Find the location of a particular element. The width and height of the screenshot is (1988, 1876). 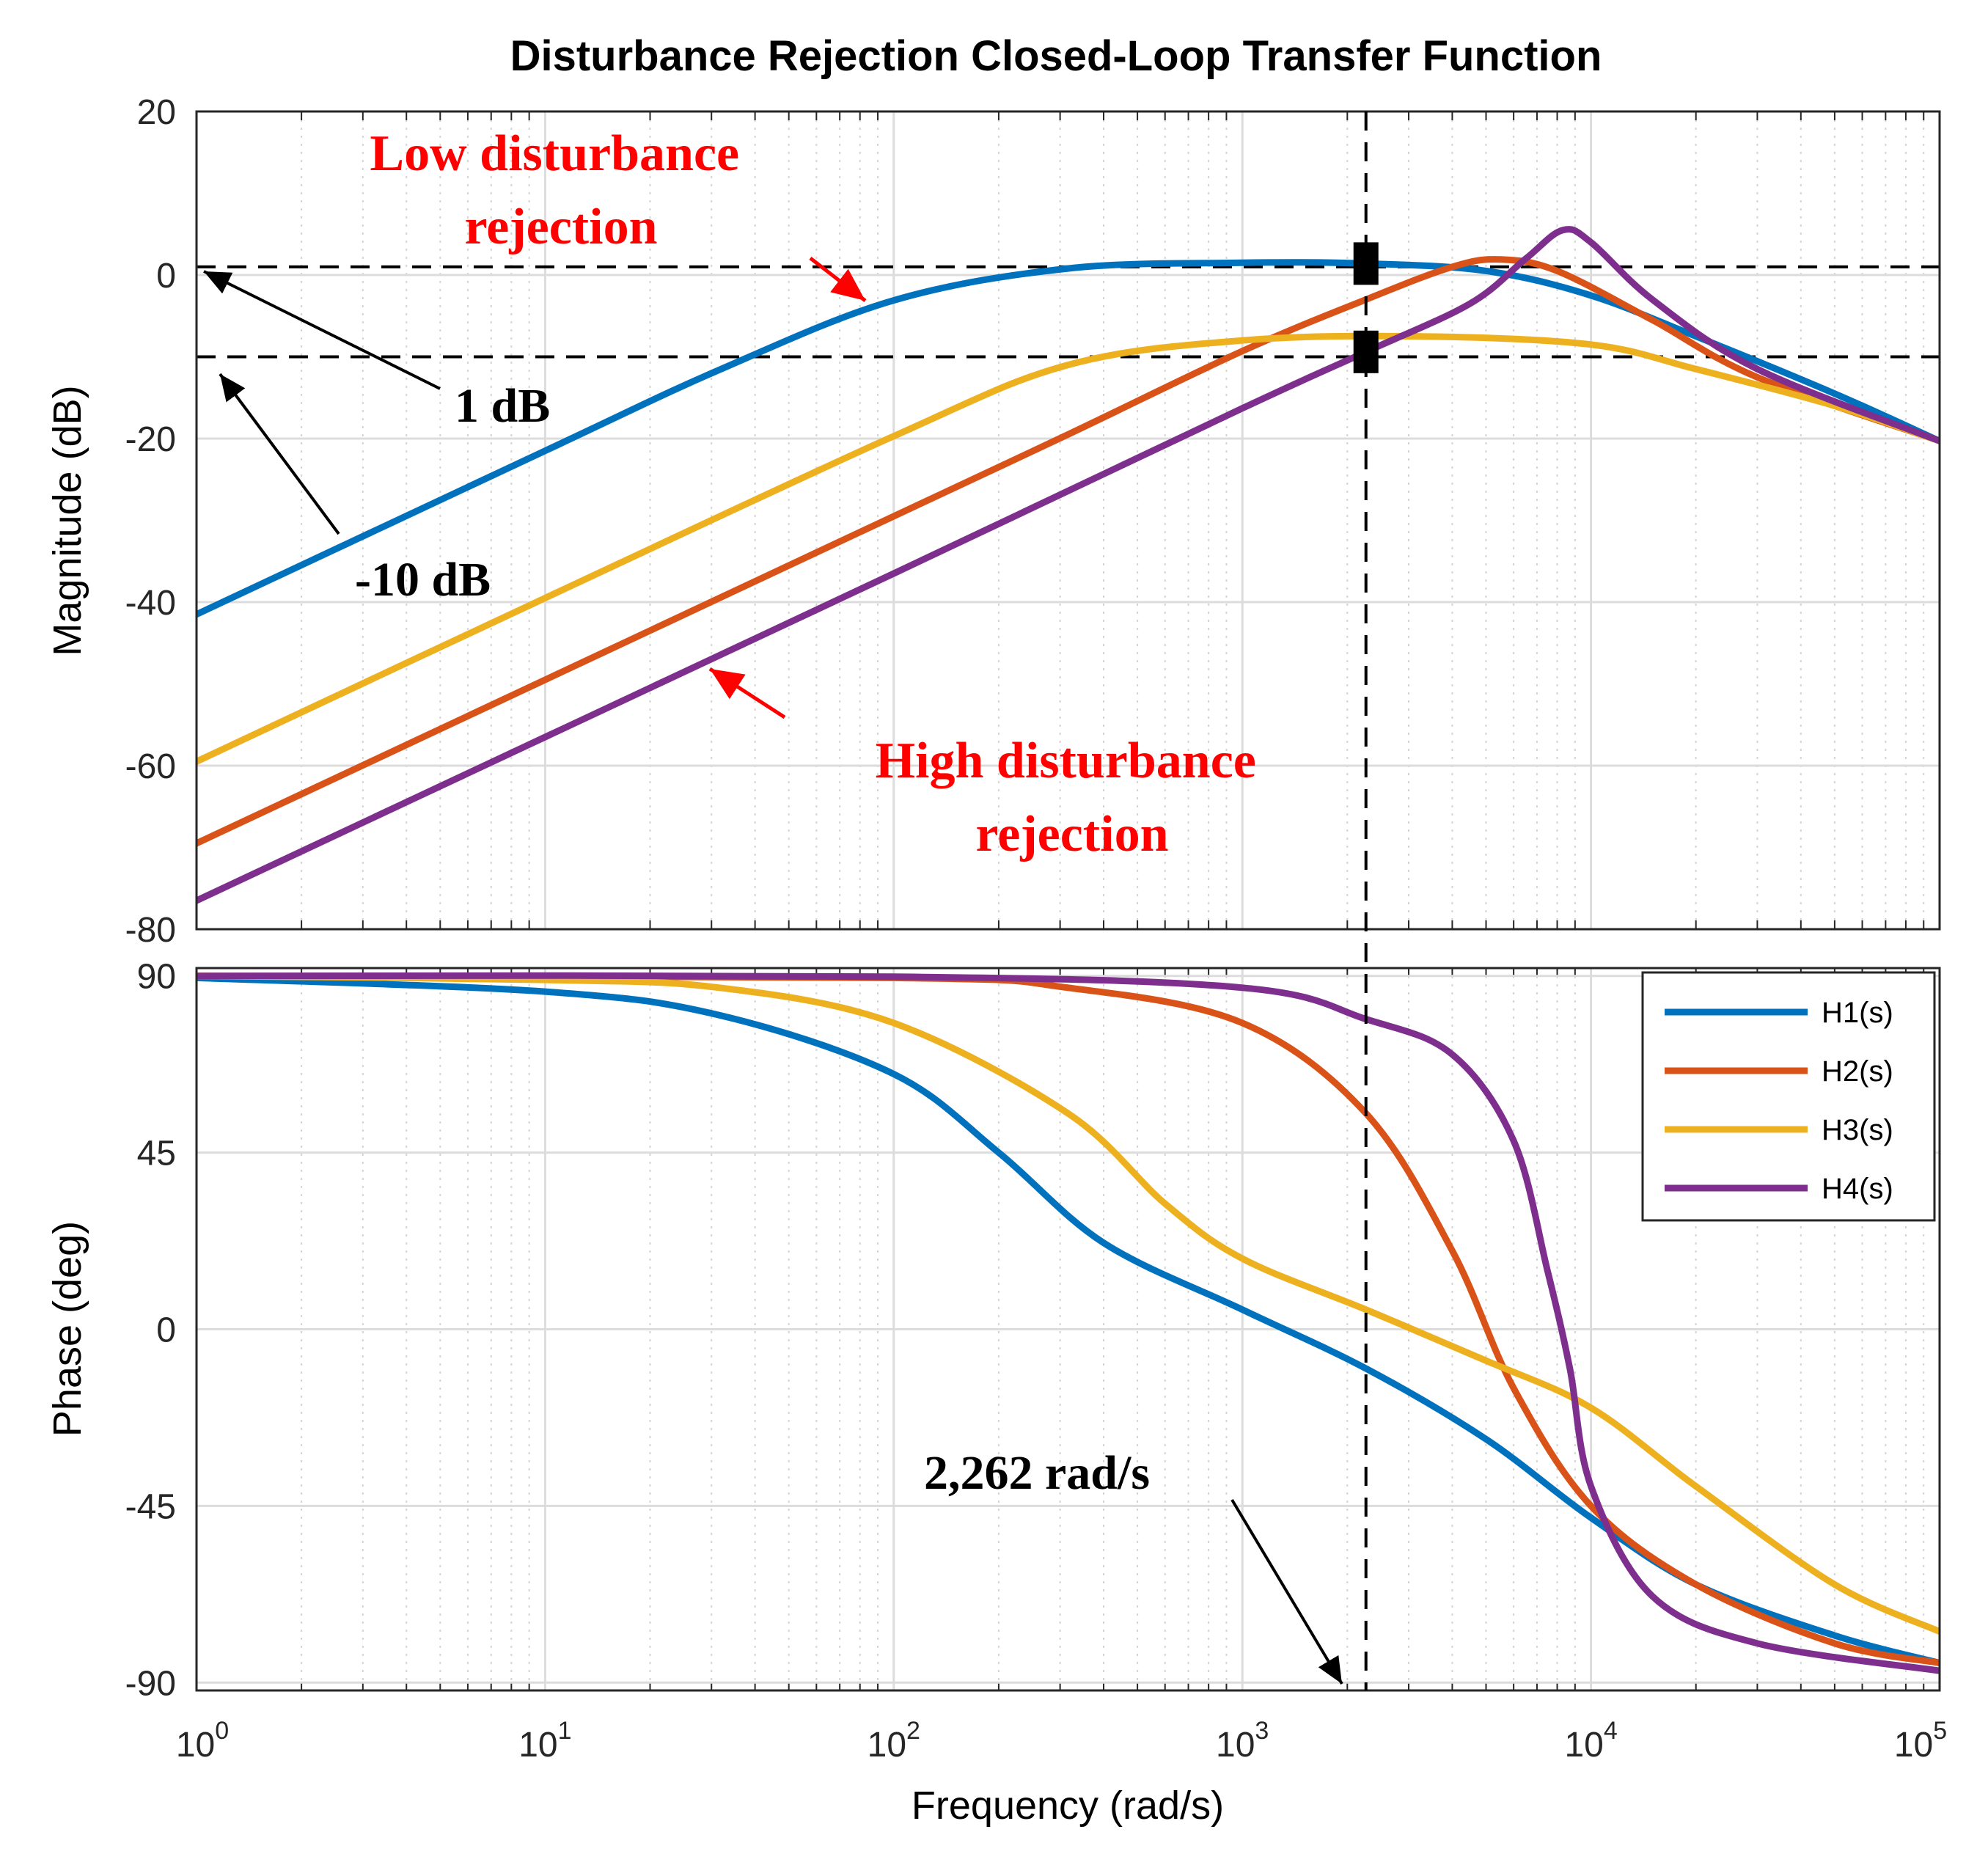

crossover-frequency-label: 2,262 rad/s is located at coordinates (1037, 1473).